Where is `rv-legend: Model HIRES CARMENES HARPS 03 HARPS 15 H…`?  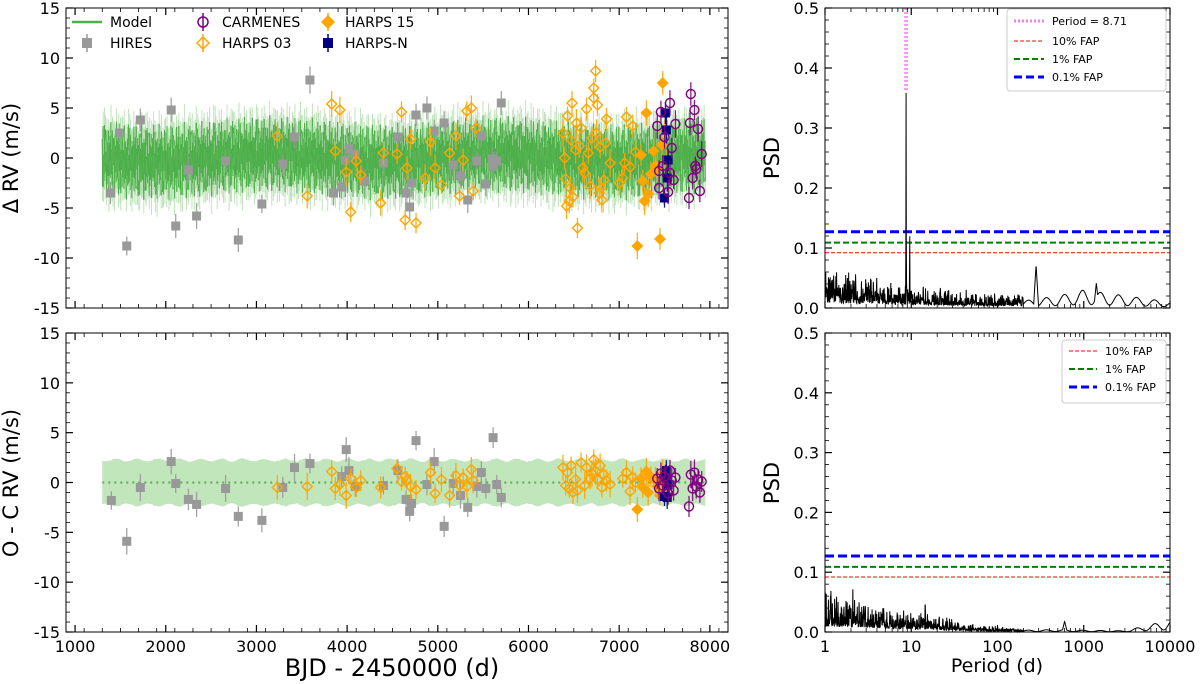 rv-legend: Model HIRES CARMENES HARPS 03 HARPS 15 H… is located at coordinates (243, 32).